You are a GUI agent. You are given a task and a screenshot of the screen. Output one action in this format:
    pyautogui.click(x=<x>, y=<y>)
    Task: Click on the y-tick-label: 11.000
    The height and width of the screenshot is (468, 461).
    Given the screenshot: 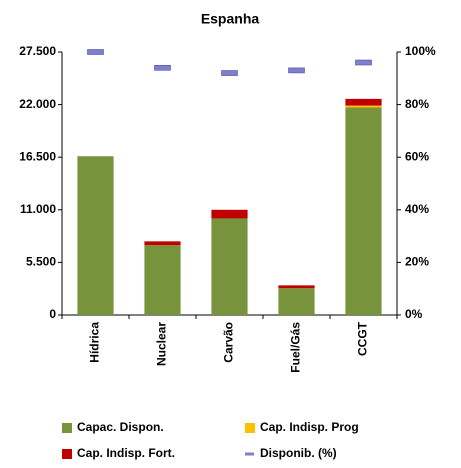 What is the action you would take?
    pyautogui.click(x=38, y=209)
    